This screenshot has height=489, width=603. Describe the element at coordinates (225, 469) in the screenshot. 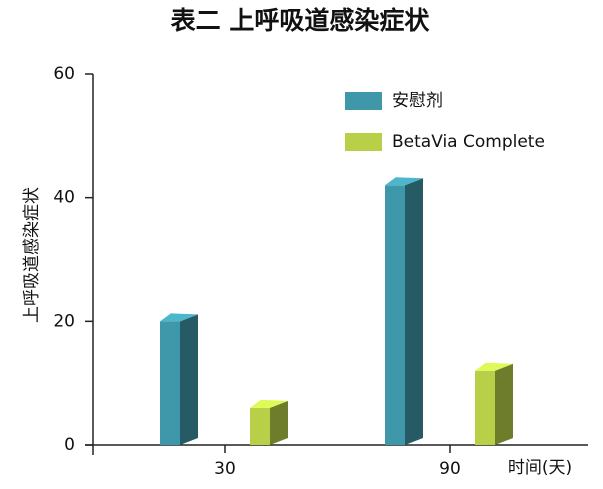

I see `x-tick-label: 30` at that location.